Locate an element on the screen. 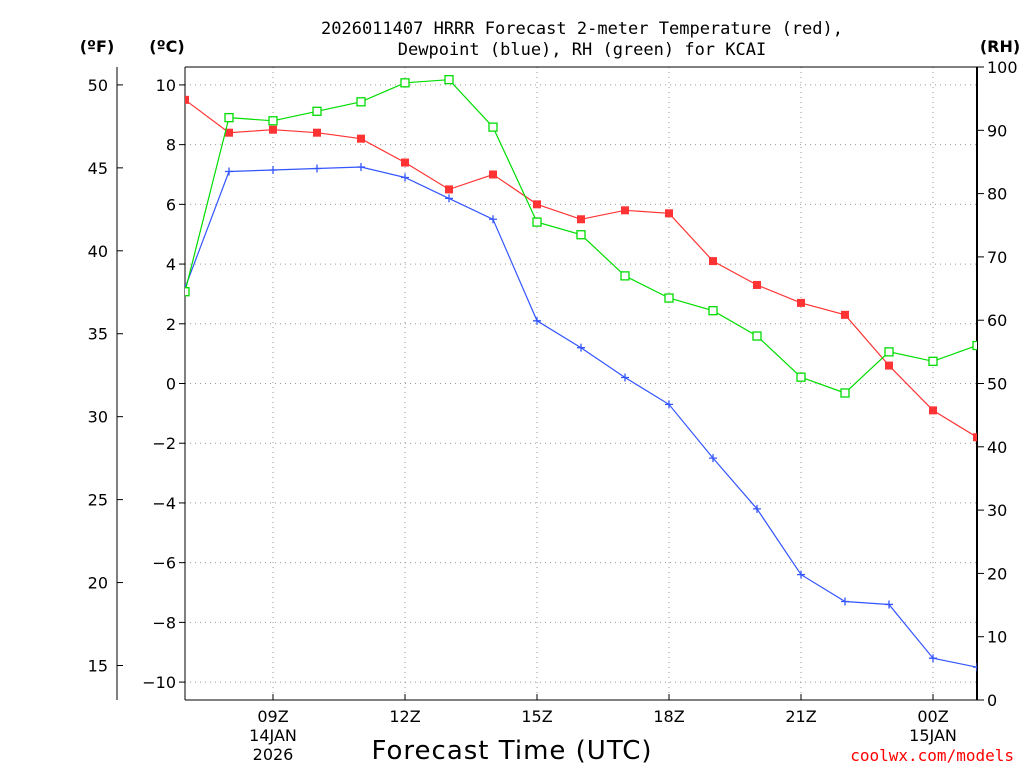 The image size is (1024, 768). rh-tick-label: 10 is located at coordinates (997, 637).